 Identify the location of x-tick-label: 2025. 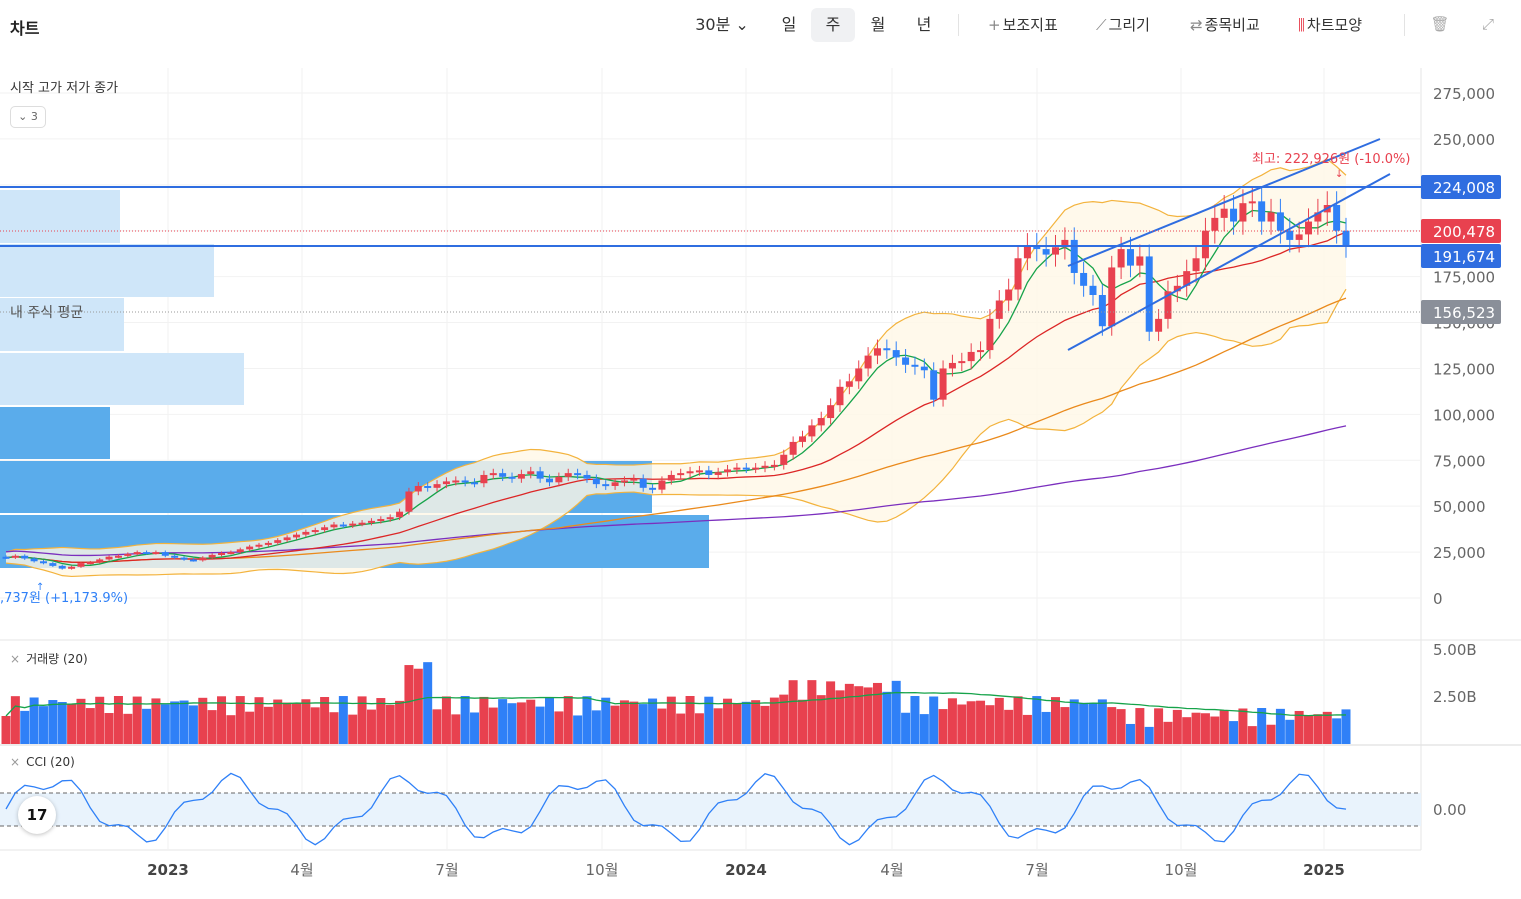
(1324, 870).